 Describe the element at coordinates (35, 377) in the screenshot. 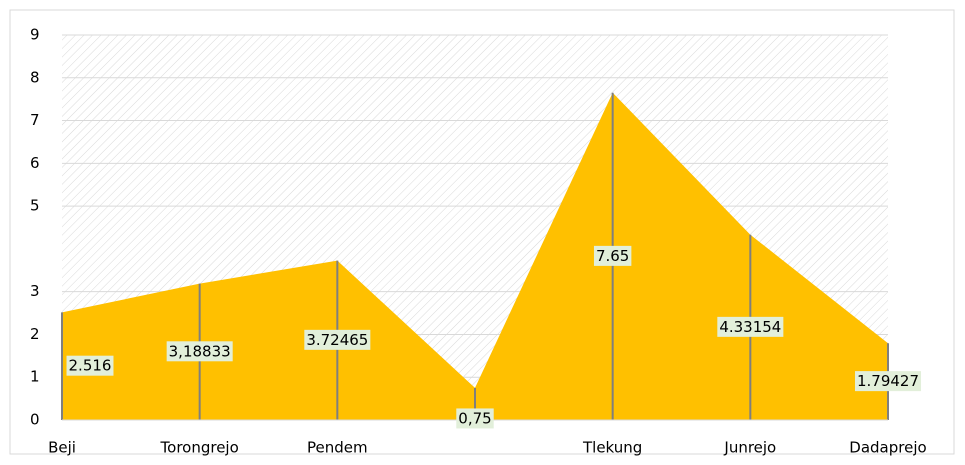

I see `y-tick-label: 1` at that location.